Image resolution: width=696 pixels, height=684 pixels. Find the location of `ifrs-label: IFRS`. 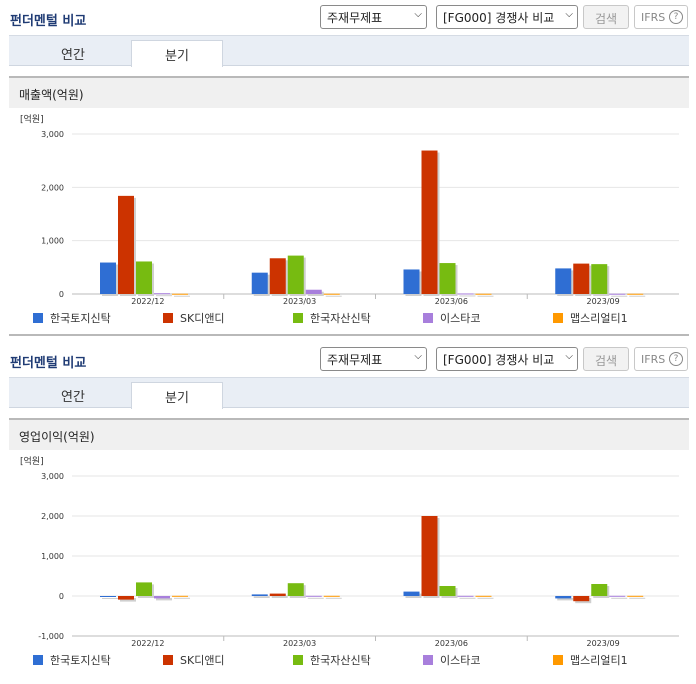

ifrs-label: IFRS is located at coordinates (653, 17).